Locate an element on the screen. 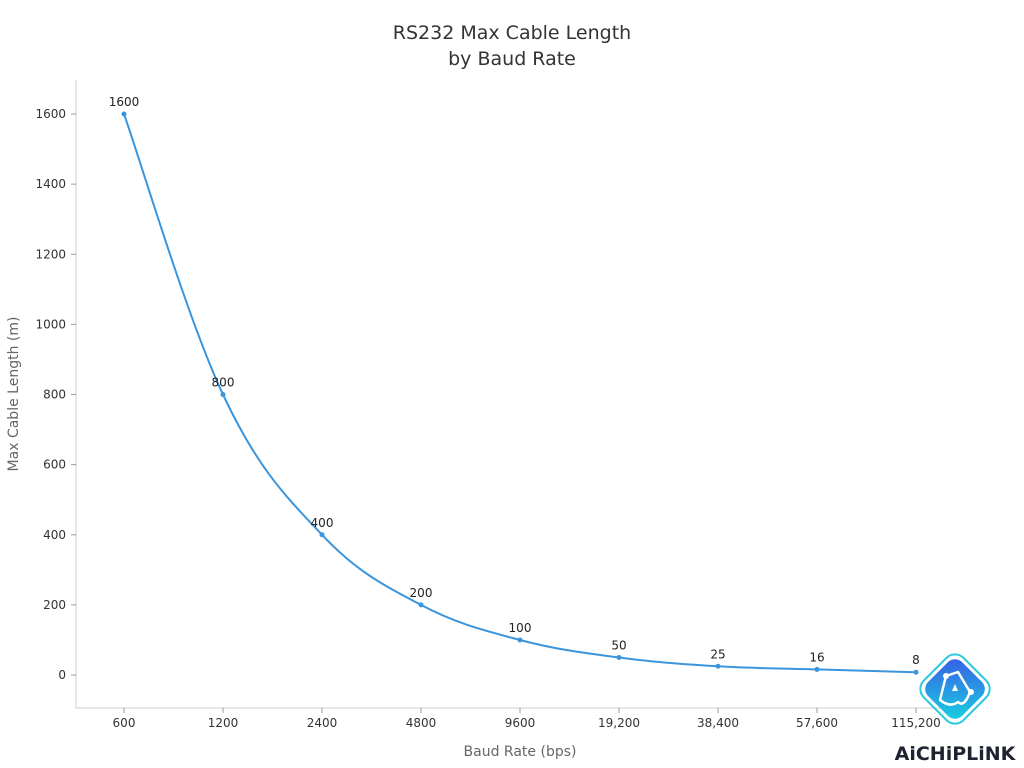 This screenshot has width=1024, height=768. chart-title-line-2: by Baud Rate is located at coordinates (512, 59).